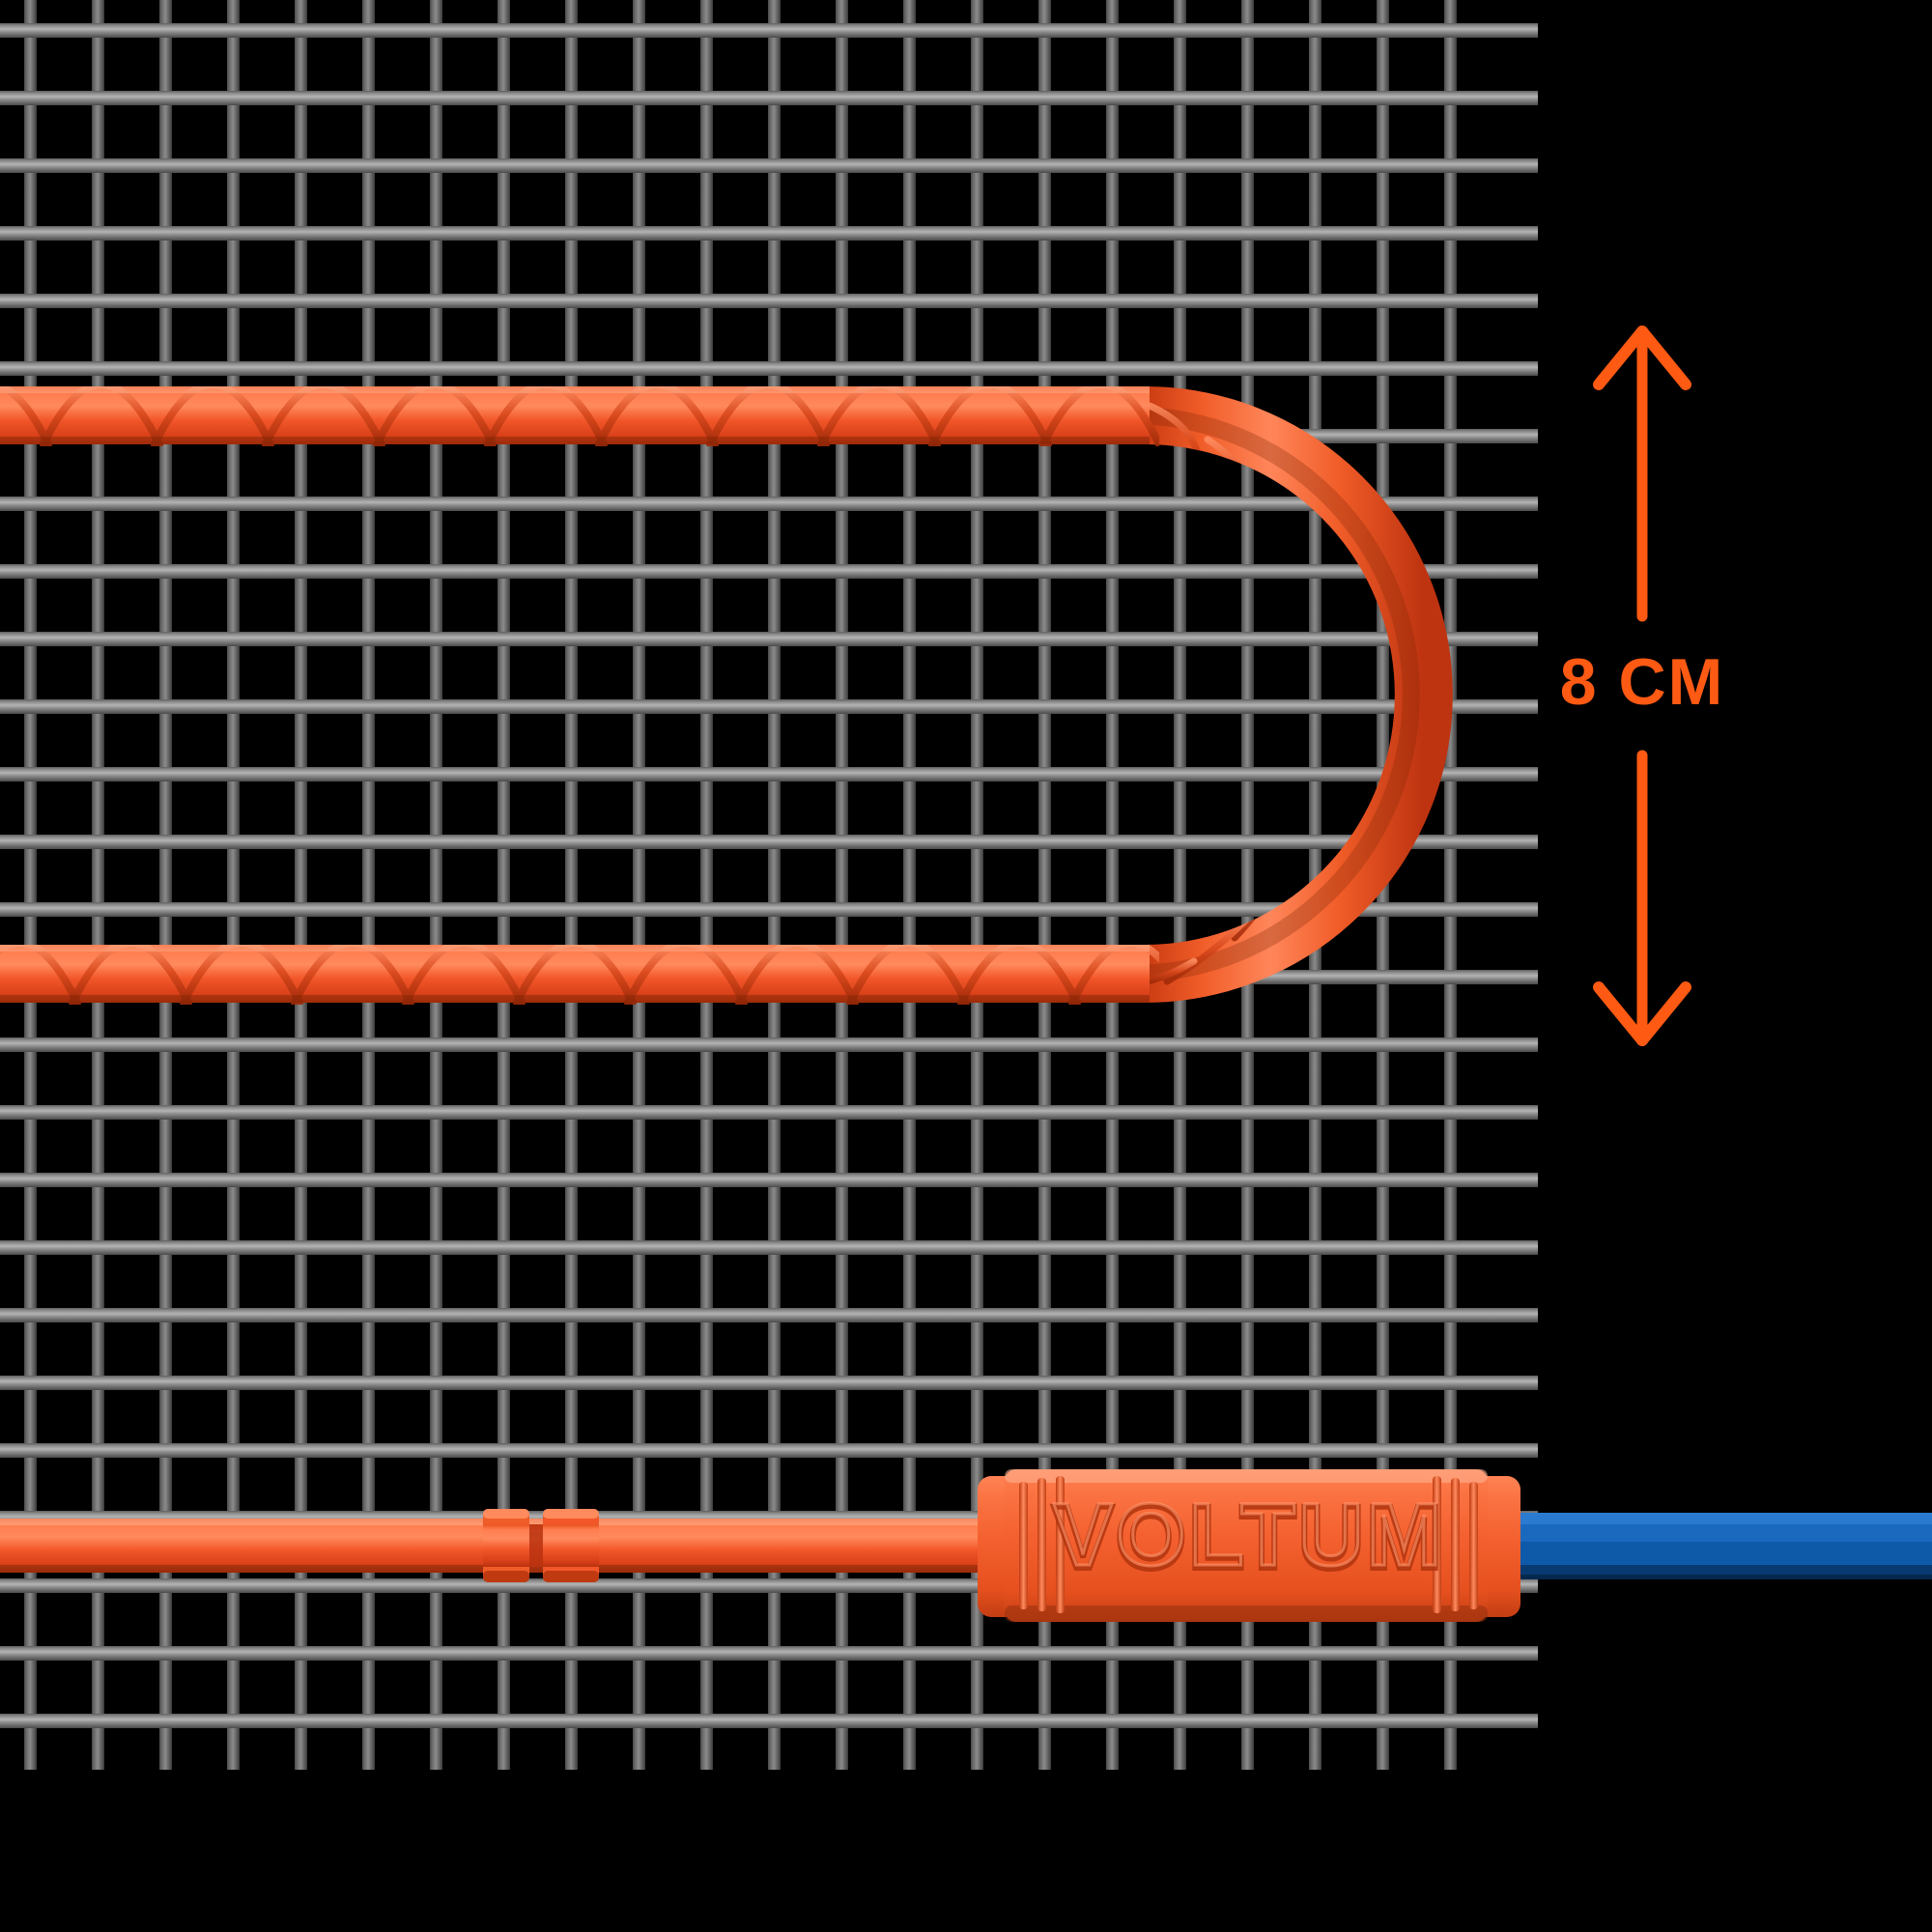 This screenshot has height=1932, width=1932. Describe the element at coordinates (579, 416) in the screenshot. I see `cable-run-upper` at that location.